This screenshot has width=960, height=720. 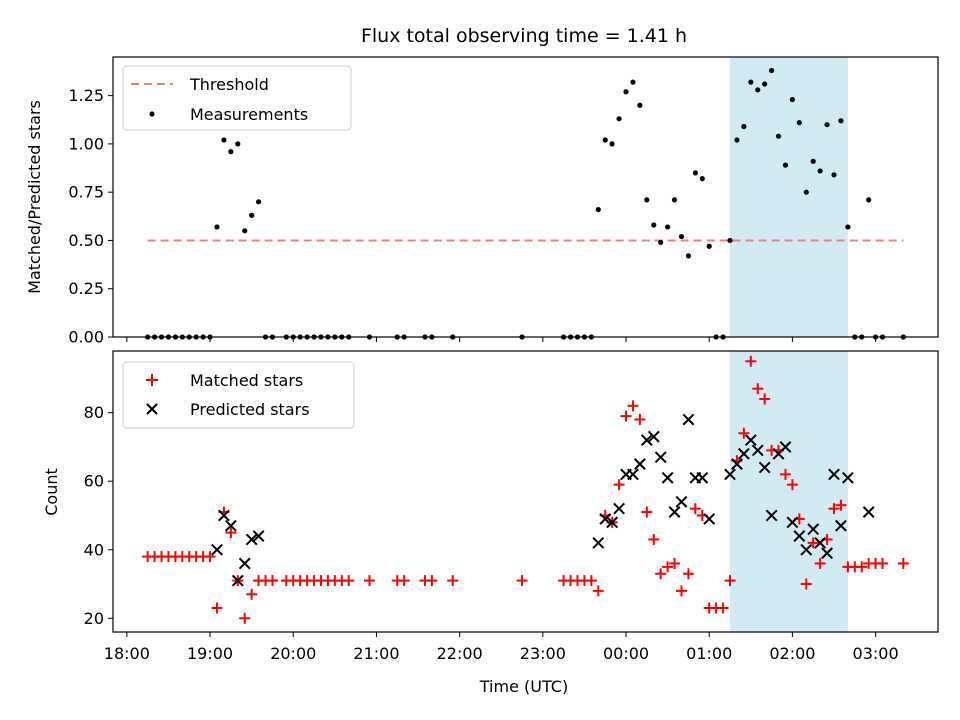 I want to click on x-tick-label: 21:00, so click(x=376, y=653).